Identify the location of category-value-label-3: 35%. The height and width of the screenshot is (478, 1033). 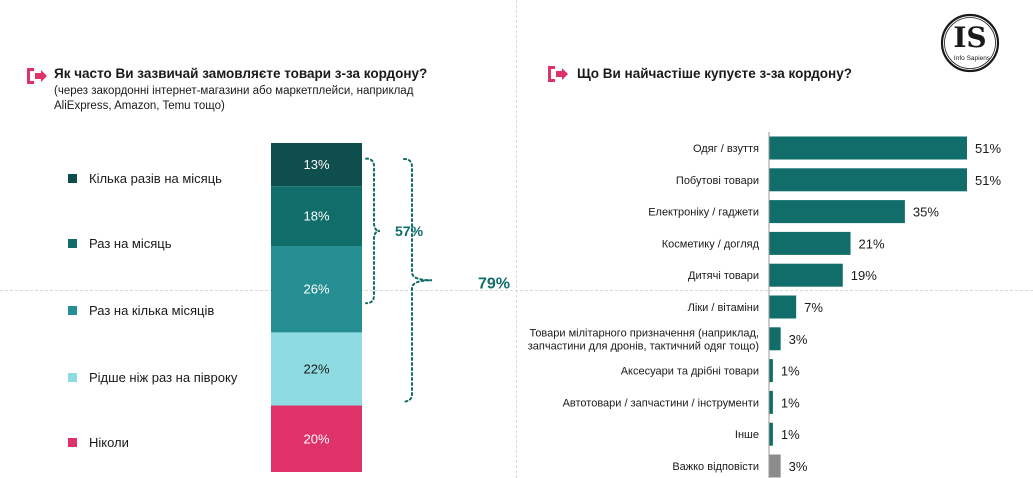
(926, 212).